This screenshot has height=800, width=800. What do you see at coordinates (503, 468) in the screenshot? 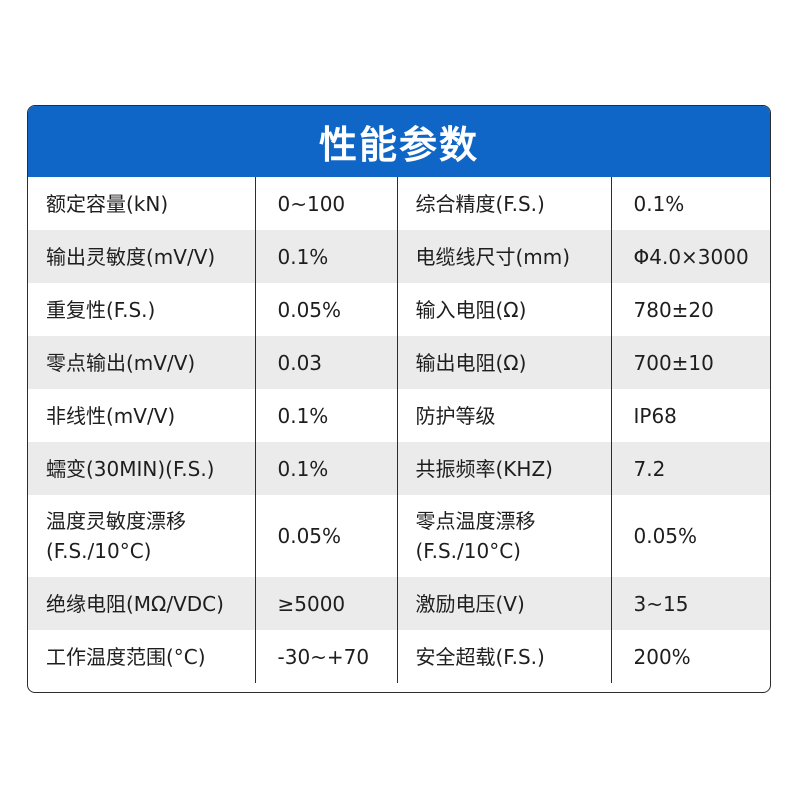
I see `spec-label: 共振频率(KHZ)` at bounding box center [503, 468].